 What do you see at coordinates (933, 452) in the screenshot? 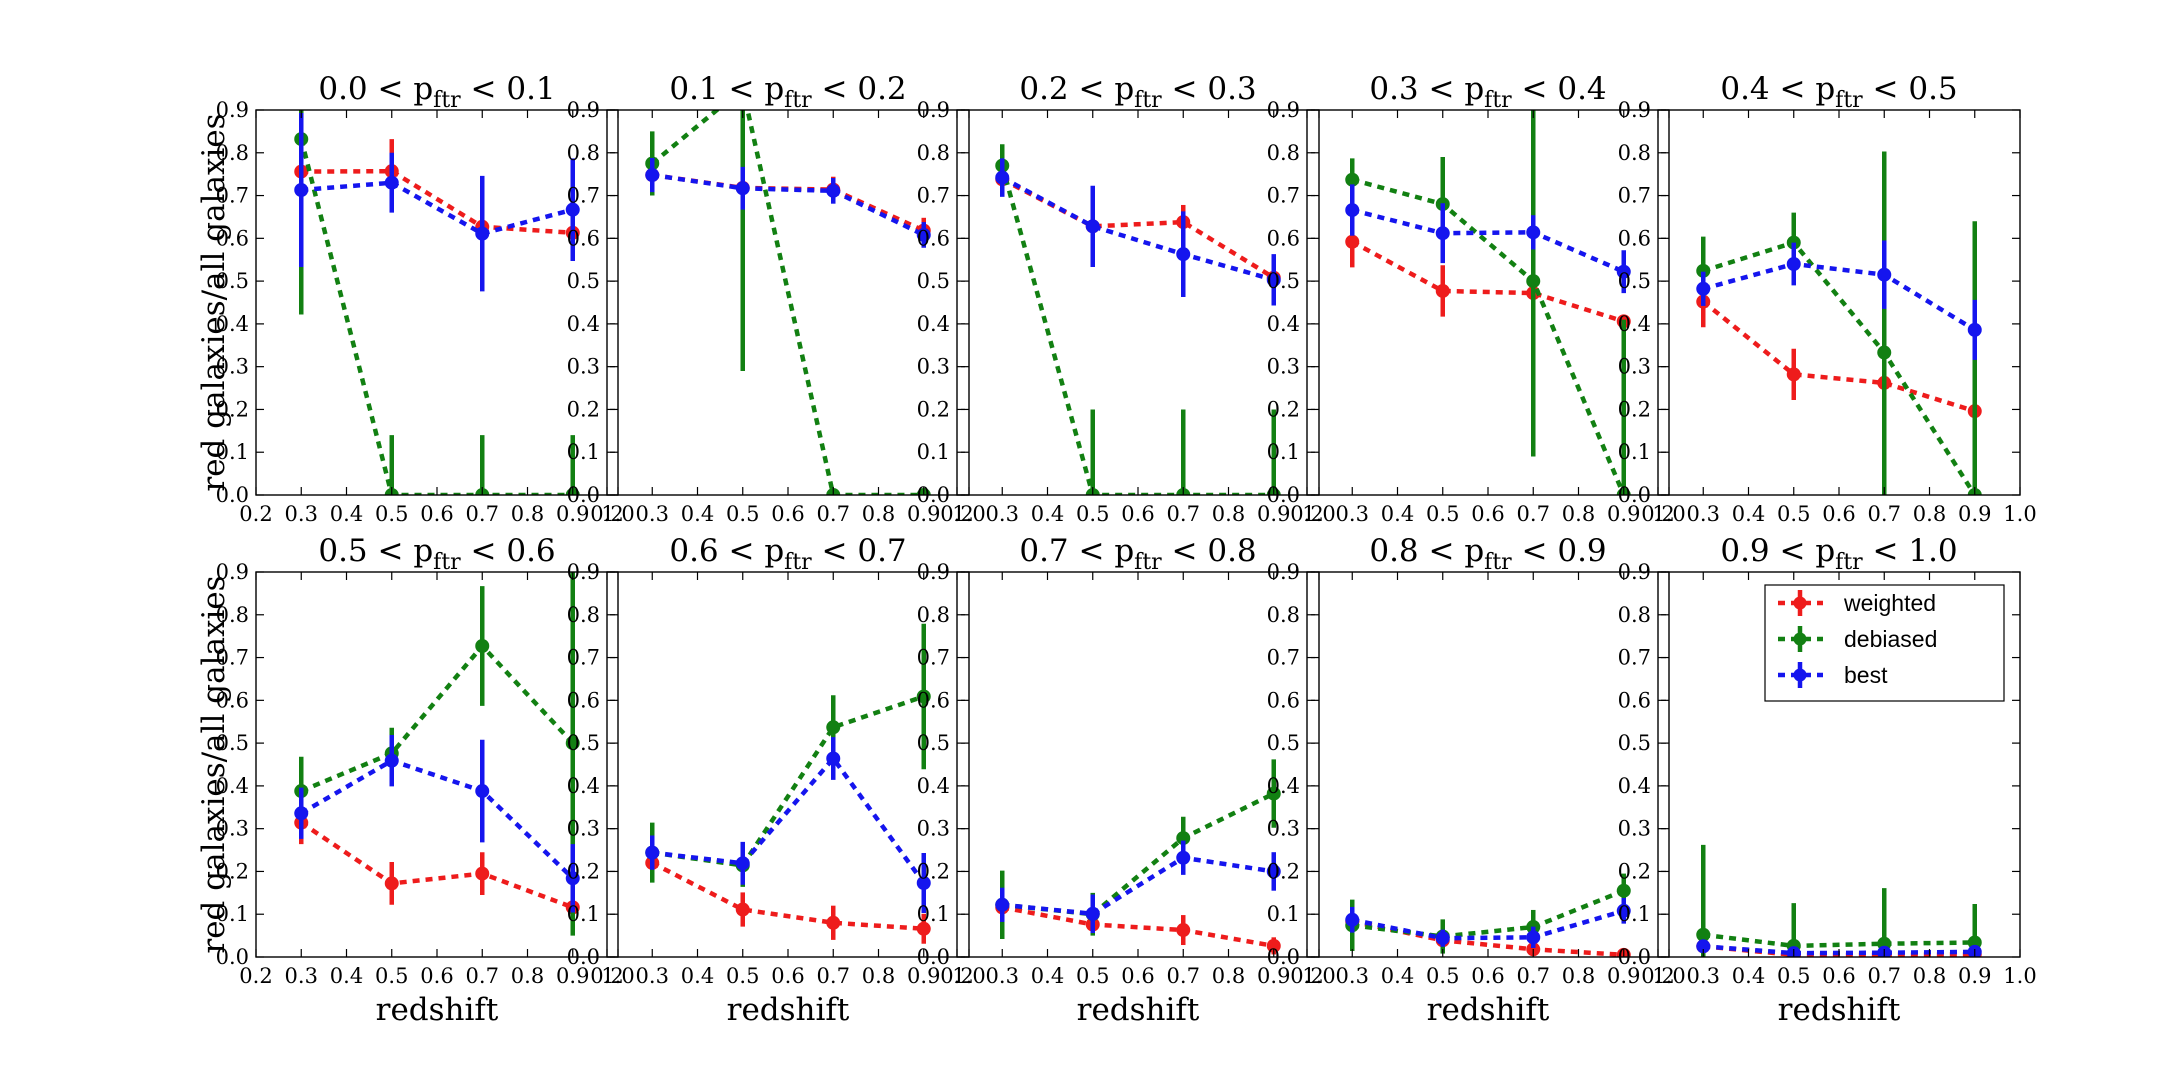
I see `y-tick-label: 0.1` at bounding box center [933, 452].